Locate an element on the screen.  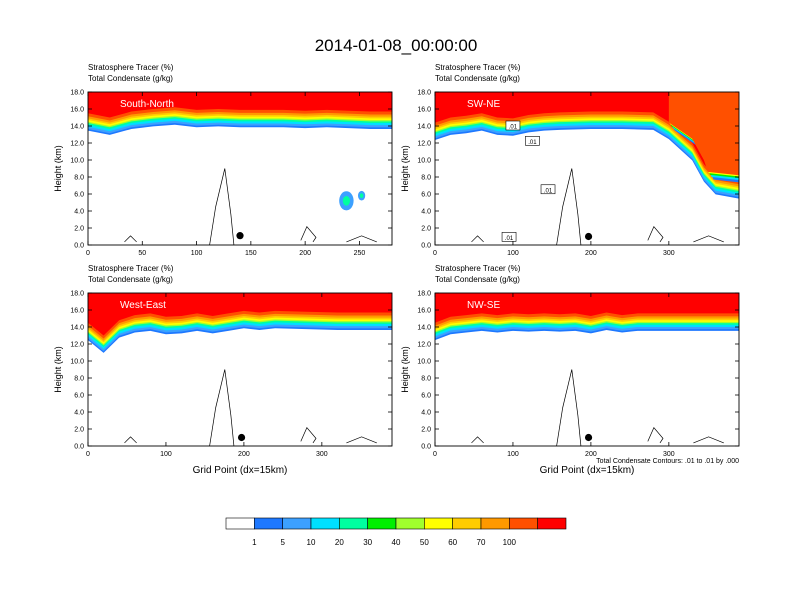
colorbar-label: 5 is located at coordinates (282, 542).